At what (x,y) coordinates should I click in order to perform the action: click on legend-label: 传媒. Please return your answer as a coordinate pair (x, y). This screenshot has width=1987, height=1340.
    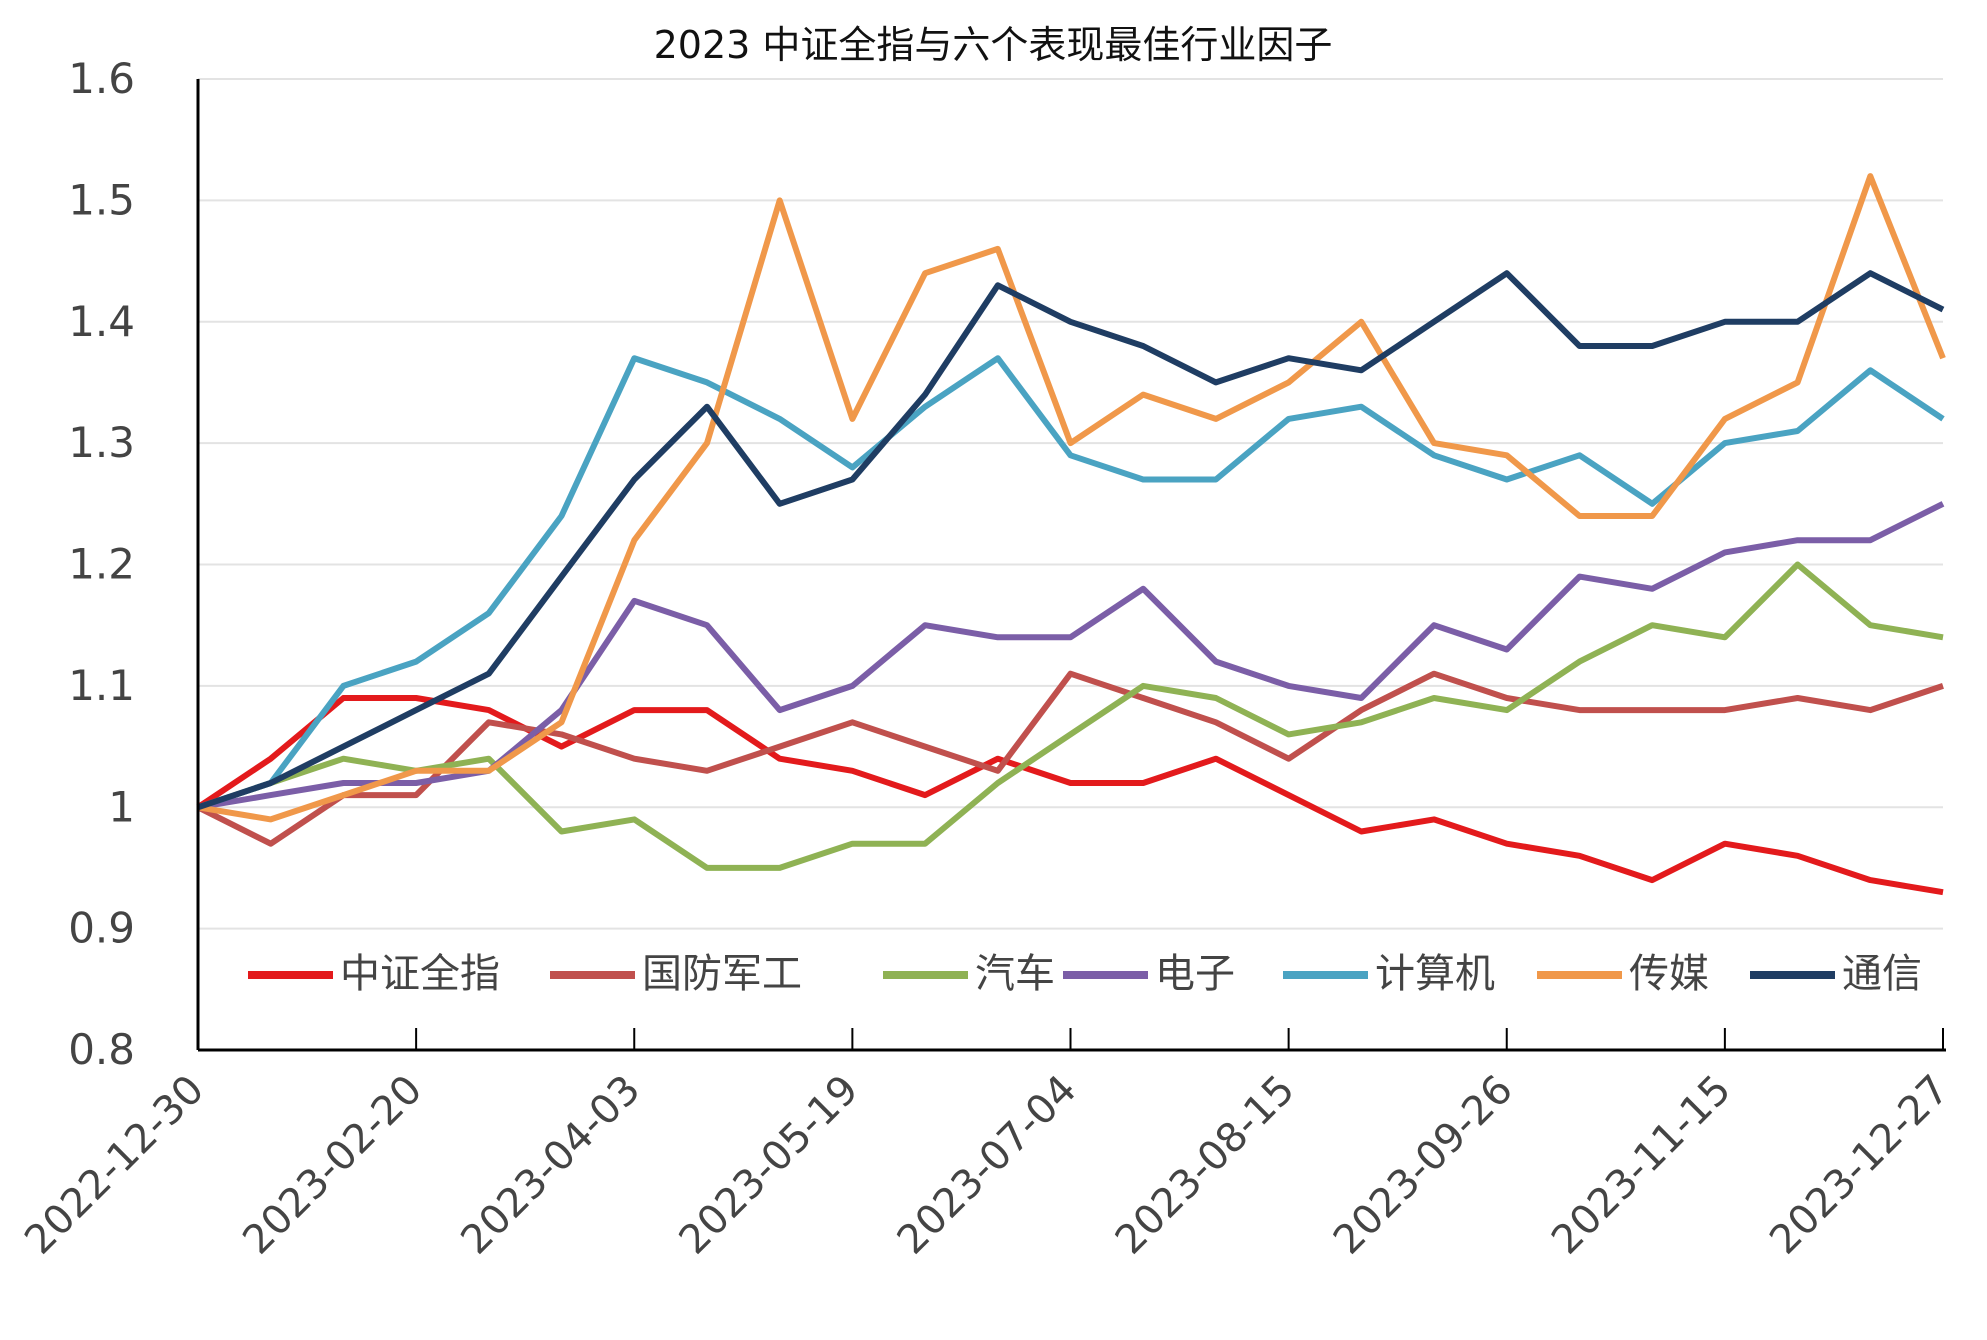
    Looking at the image, I should click on (1669, 974).